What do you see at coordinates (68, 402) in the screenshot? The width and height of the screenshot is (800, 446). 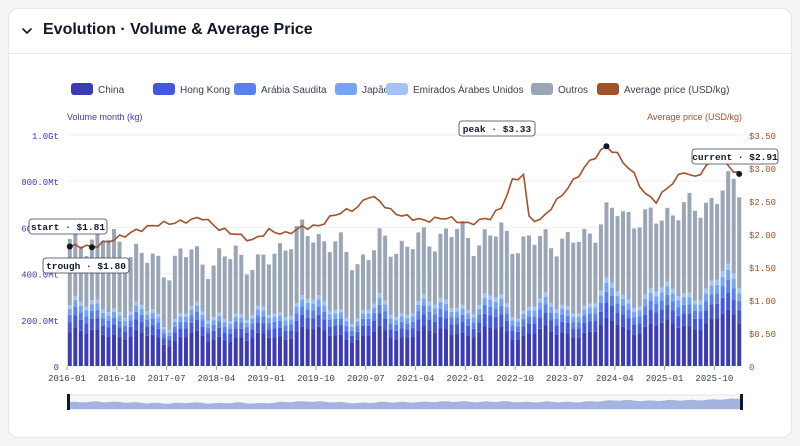 I see `navigator-handle-left` at bounding box center [68, 402].